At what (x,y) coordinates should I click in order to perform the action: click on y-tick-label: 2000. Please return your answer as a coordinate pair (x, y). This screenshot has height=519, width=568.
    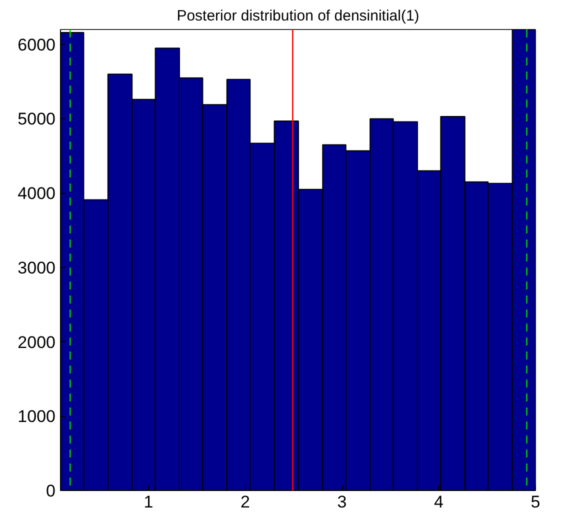
    Looking at the image, I should click on (37, 342).